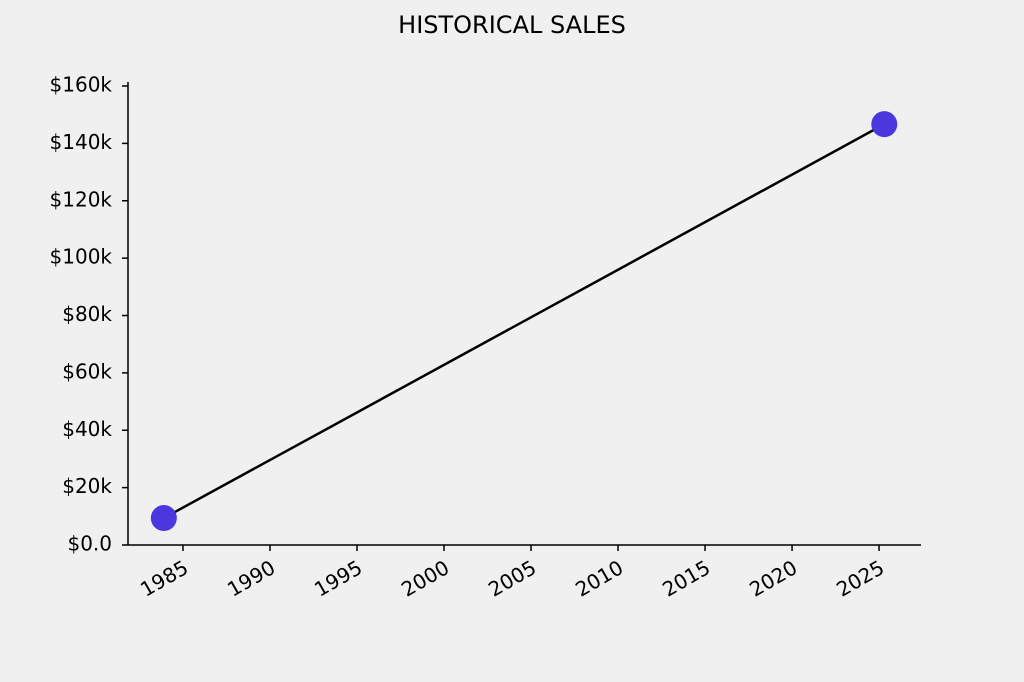  I want to click on y-tick-label: $40k, so click(87, 429).